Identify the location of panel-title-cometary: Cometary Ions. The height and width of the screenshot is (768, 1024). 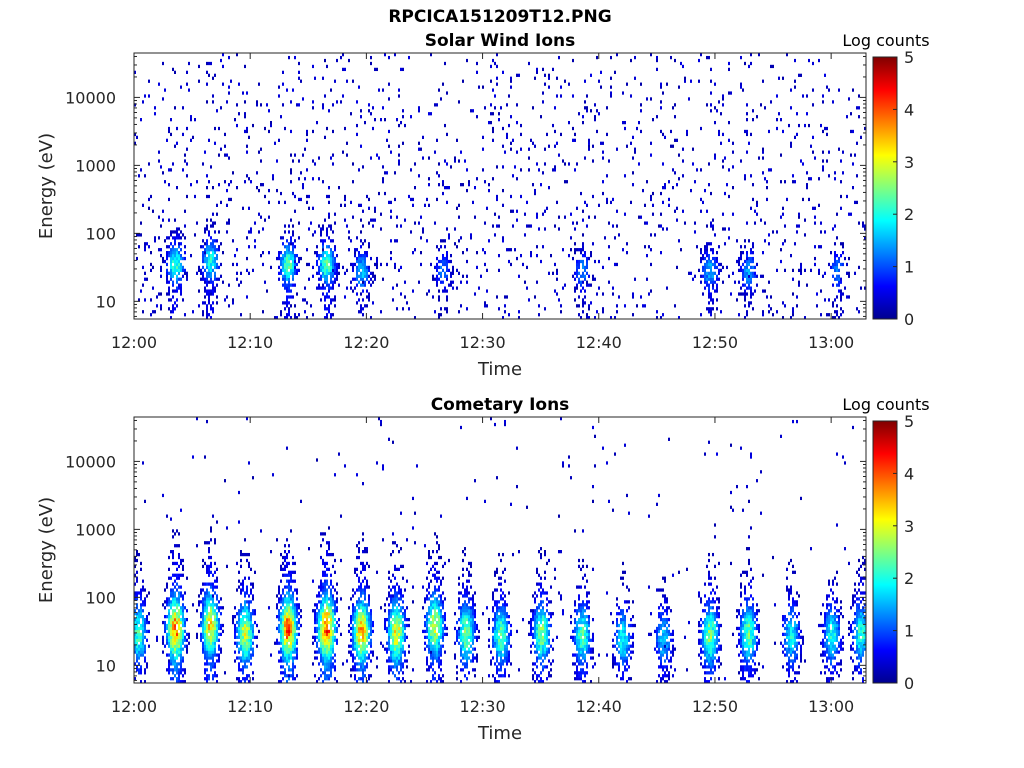
(500, 405).